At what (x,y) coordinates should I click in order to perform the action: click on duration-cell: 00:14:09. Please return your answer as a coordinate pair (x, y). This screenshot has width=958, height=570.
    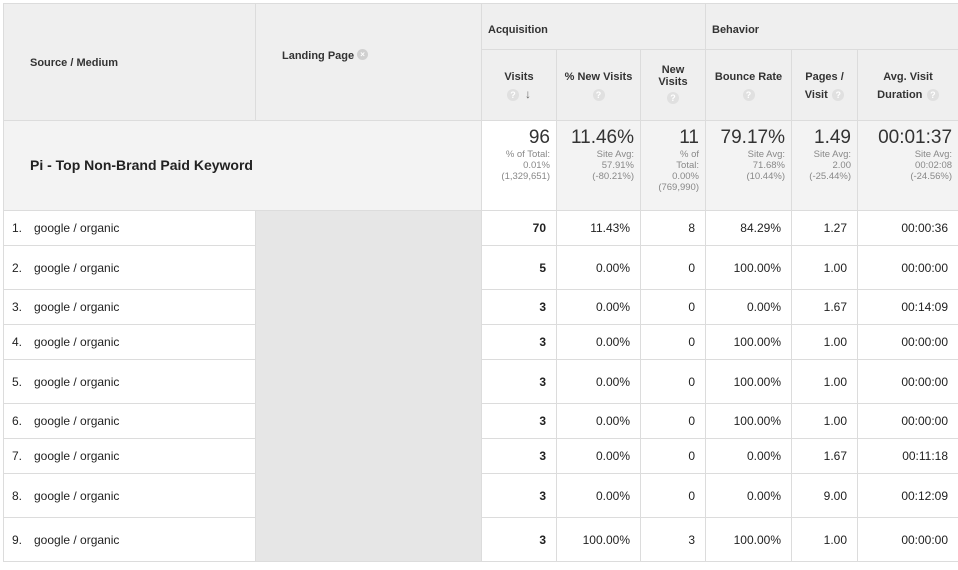
    Looking at the image, I should click on (907, 307).